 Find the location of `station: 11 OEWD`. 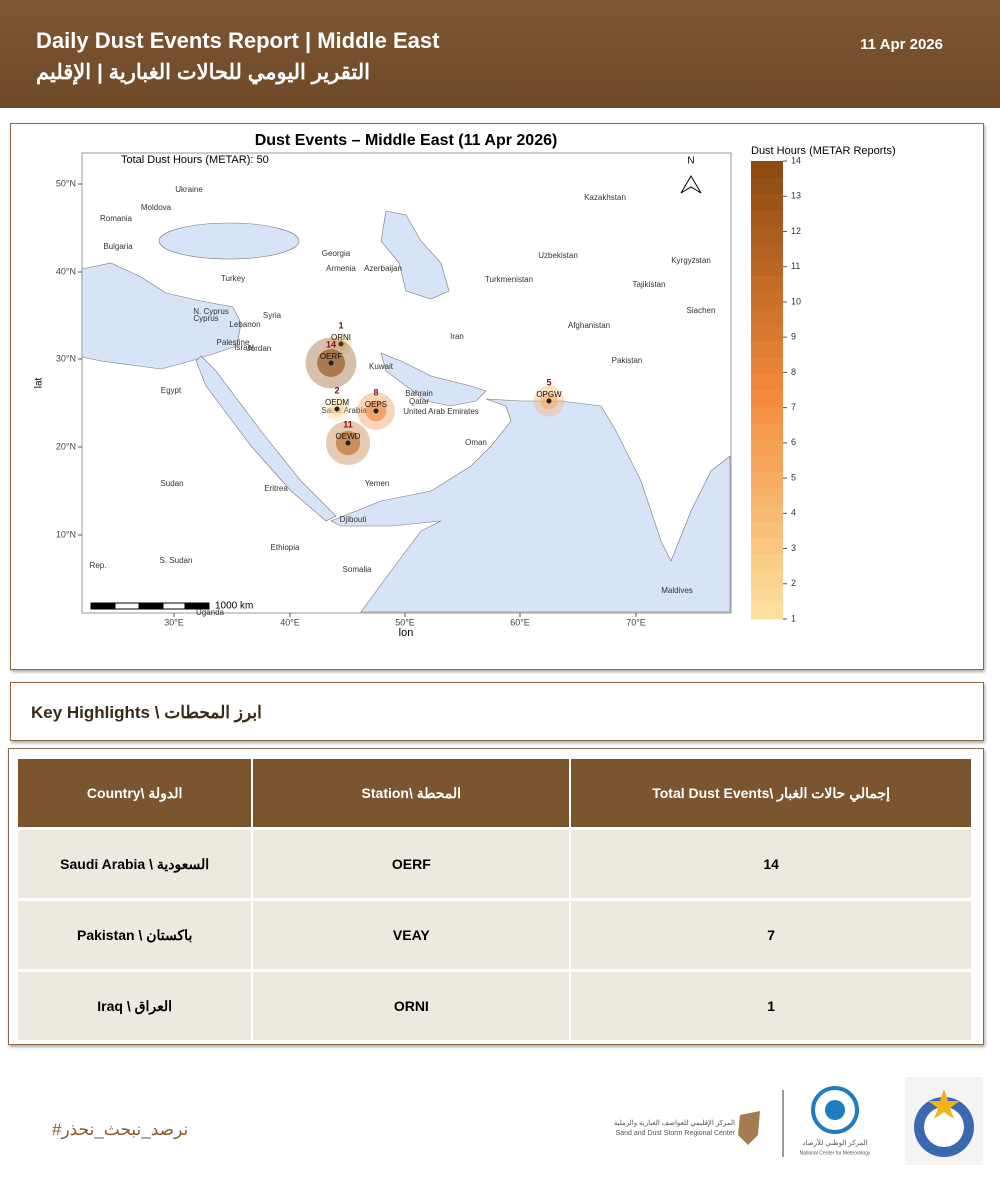

station: 11 OEWD is located at coordinates (348, 442).